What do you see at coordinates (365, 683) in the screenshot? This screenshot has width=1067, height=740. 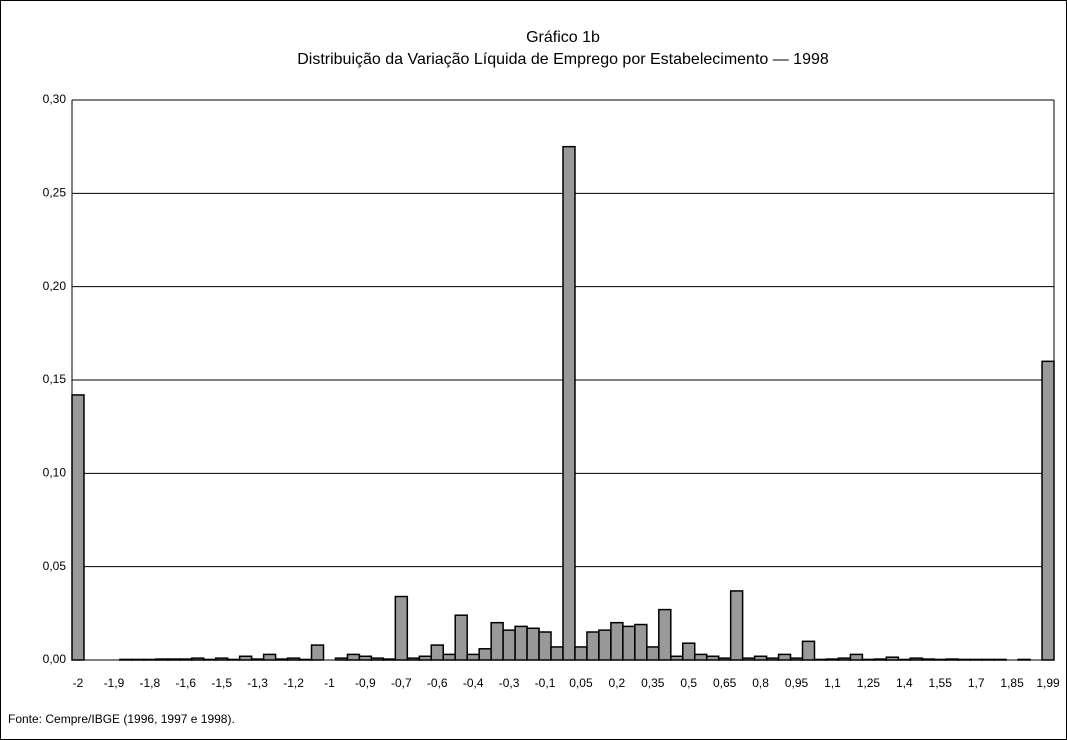 I see `x-tick-label: -0,9` at bounding box center [365, 683].